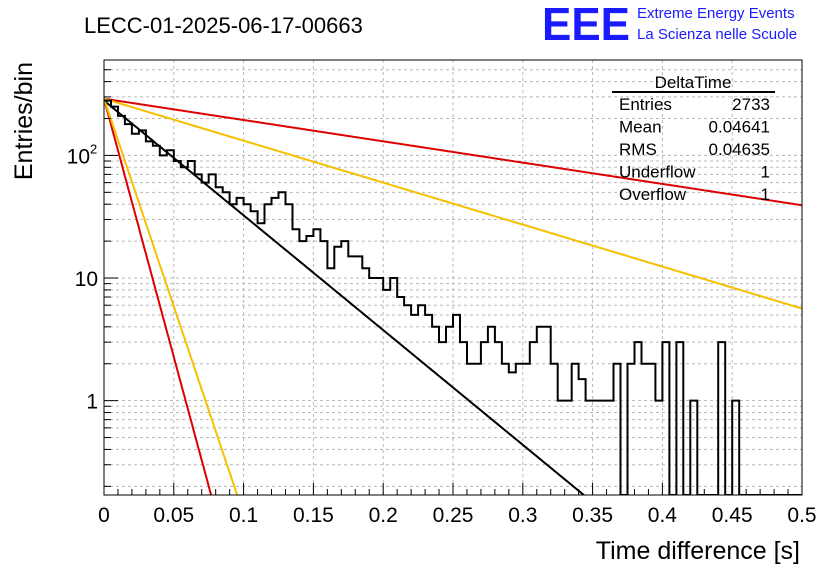 The image size is (836, 572). I want to click on stats-label: RMS, so click(638, 149).